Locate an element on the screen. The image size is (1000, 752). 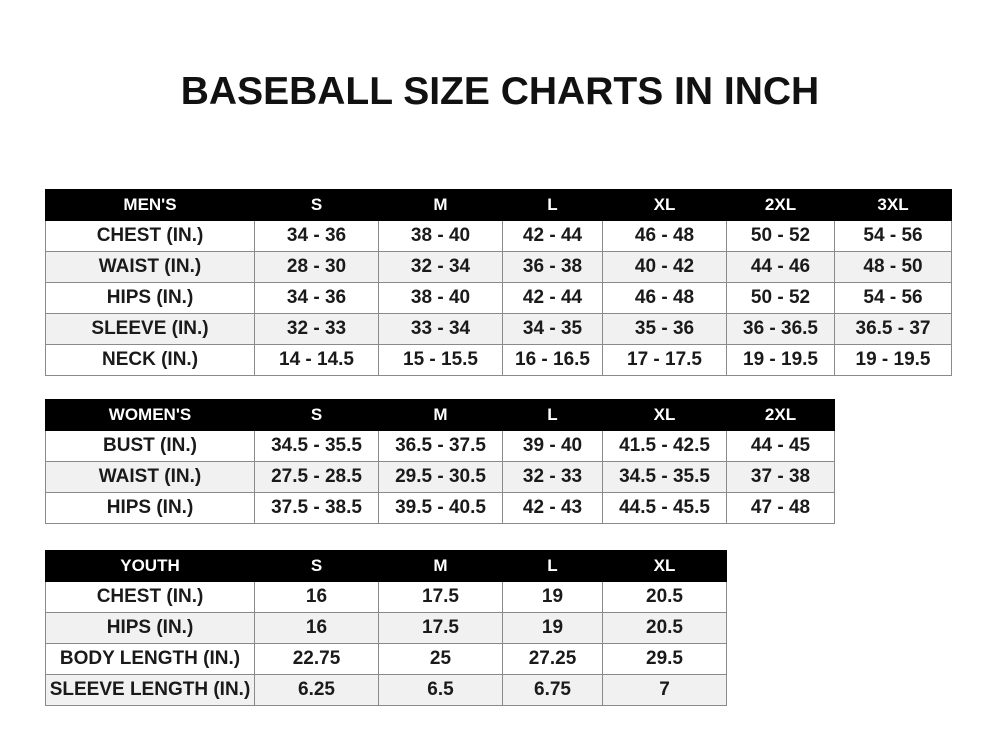
table-header-row: WOMEN'S S M L XL 2XL is located at coordinates (440, 415).